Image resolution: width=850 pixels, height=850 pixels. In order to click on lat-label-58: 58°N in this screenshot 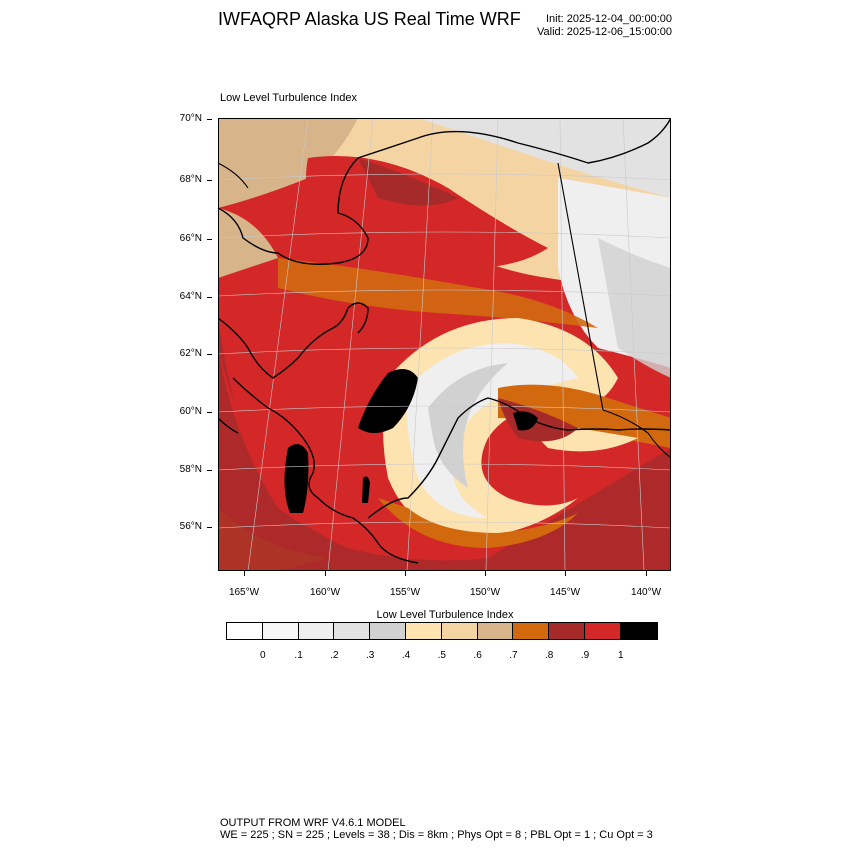, I will do `click(190, 469)`.